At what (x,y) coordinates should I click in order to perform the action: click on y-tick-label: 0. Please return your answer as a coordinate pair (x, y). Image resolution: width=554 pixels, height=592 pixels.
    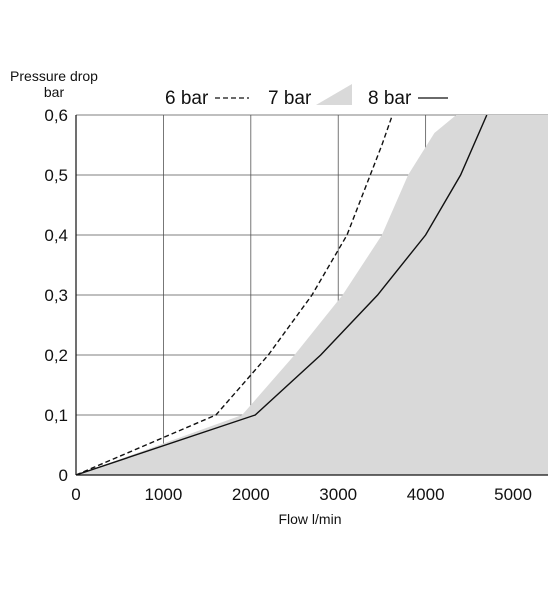
    Looking at the image, I should click on (63, 475).